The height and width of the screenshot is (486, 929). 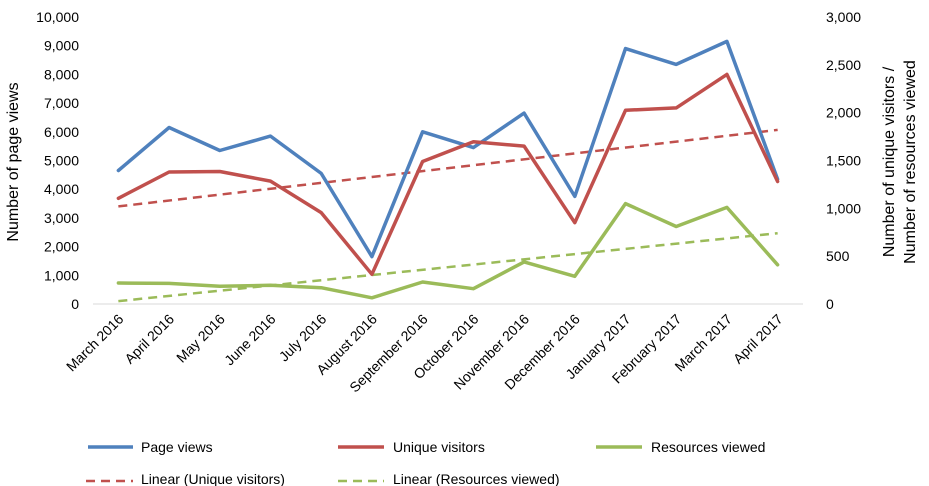 I want to click on y-right-tick-label: 1,500, so click(x=843, y=161).